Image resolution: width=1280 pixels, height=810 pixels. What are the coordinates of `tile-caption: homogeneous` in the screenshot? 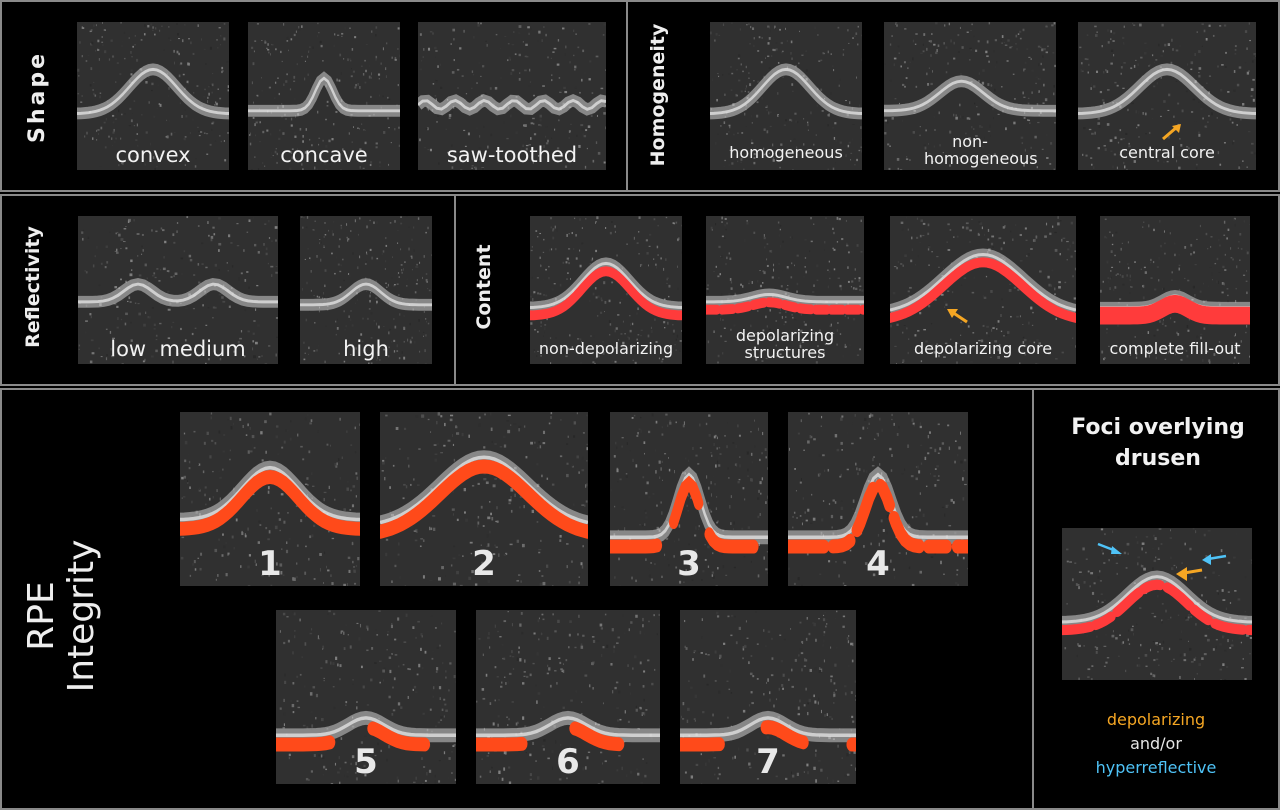 It's located at (786, 153).